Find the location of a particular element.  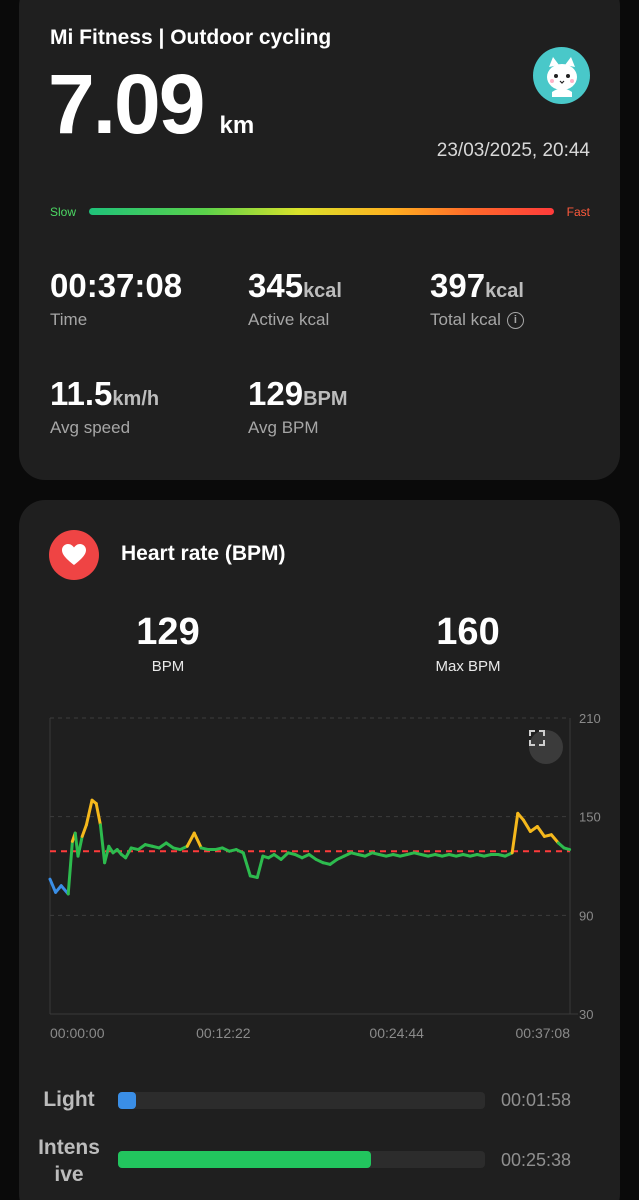

hr-avg-stat: 129 BPM is located at coordinates (168, 643).